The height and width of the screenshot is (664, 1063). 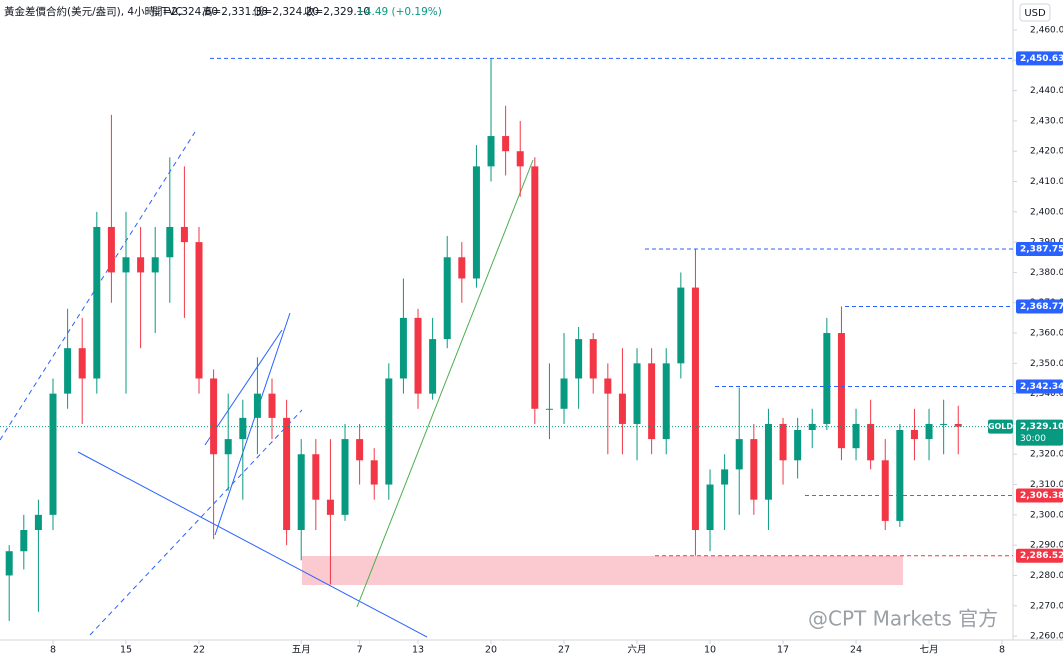 What do you see at coordinates (637, 650) in the screenshot?
I see `x-tick-label: 六月` at bounding box center [637, 650].